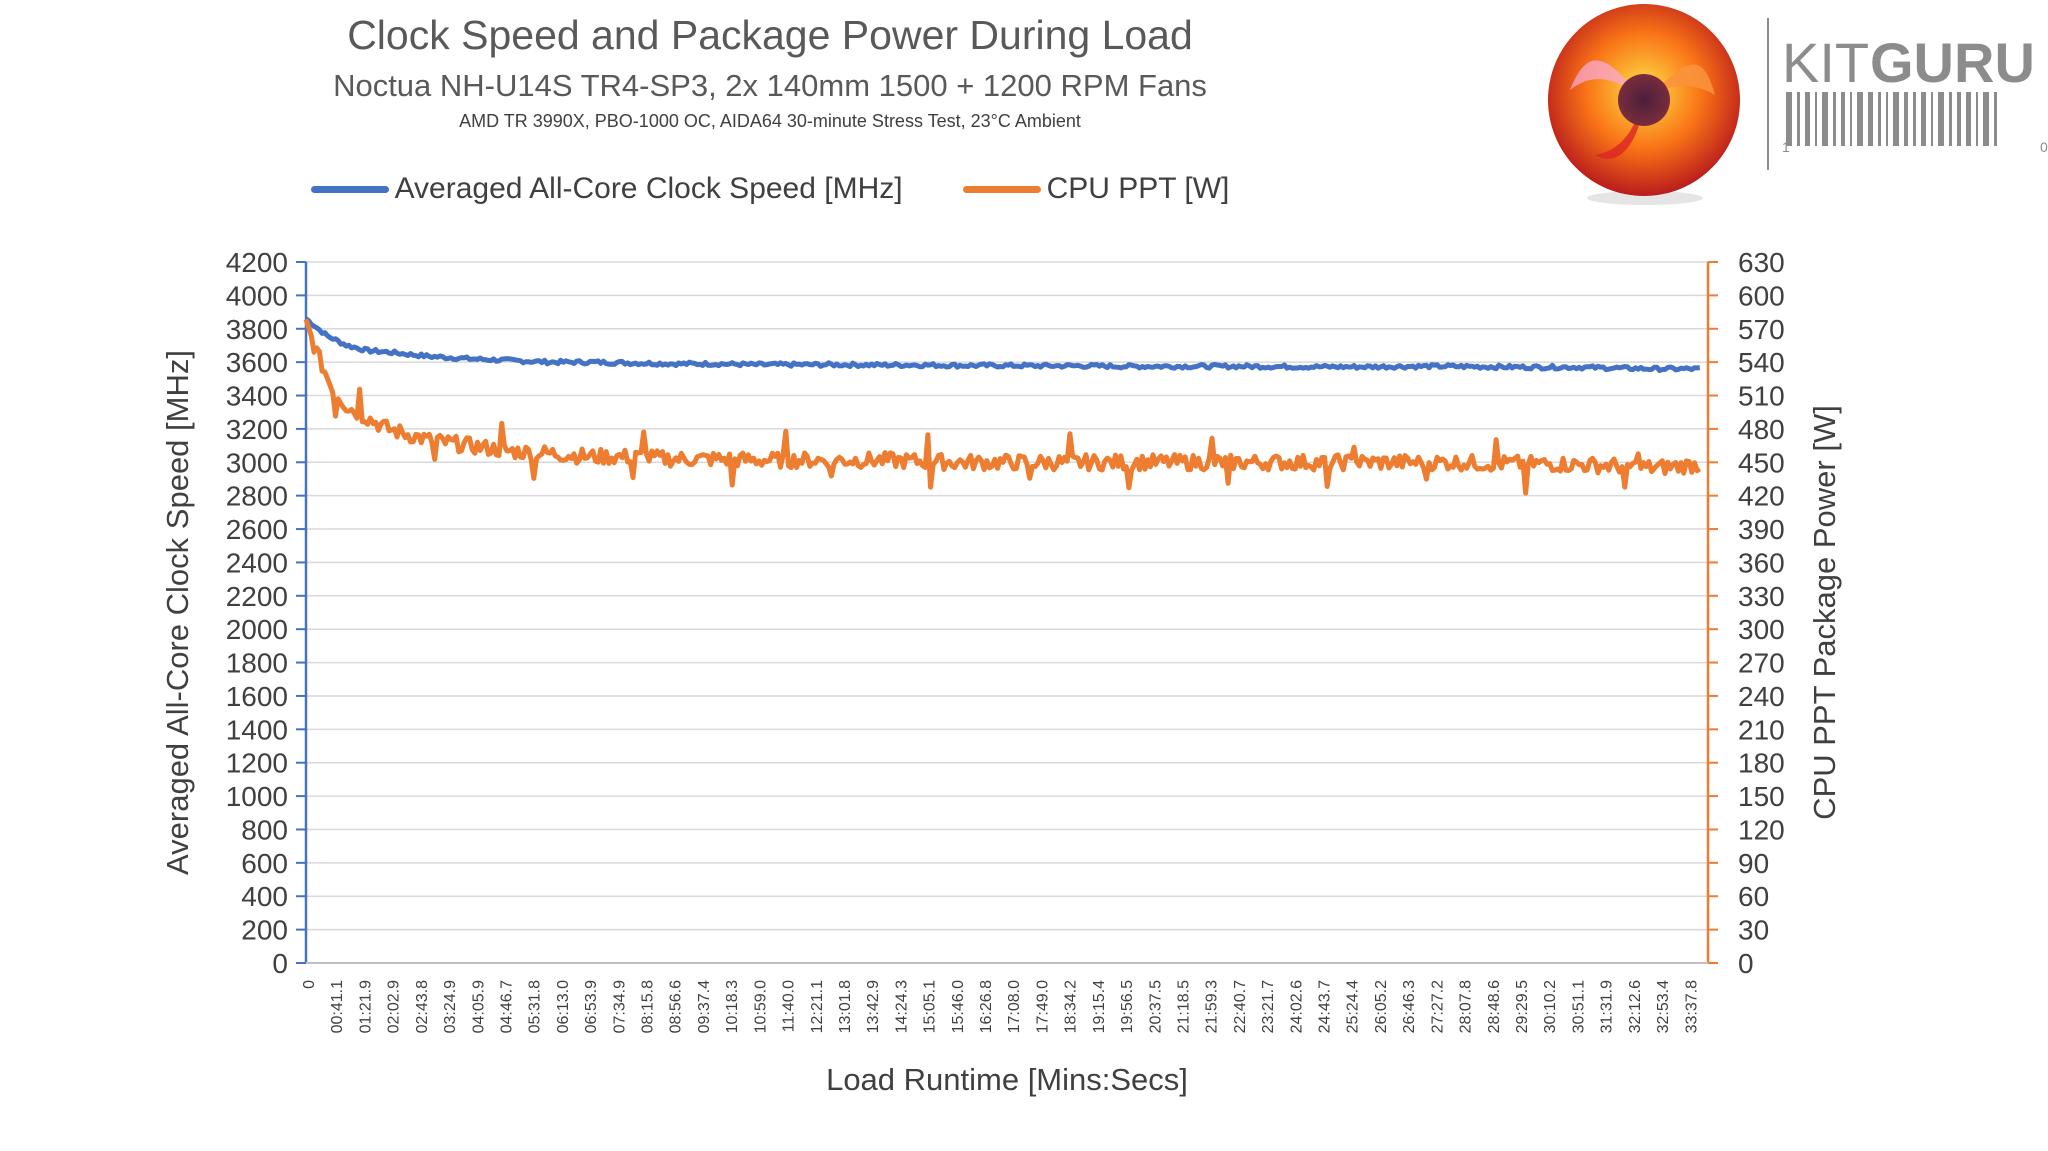 This screenshot has height=1151, width=2048. What do you see at coordinates (1753, 930) in the screenshot?
I see `y-right-tick-label: 30` at bounding box center [1753, 930].